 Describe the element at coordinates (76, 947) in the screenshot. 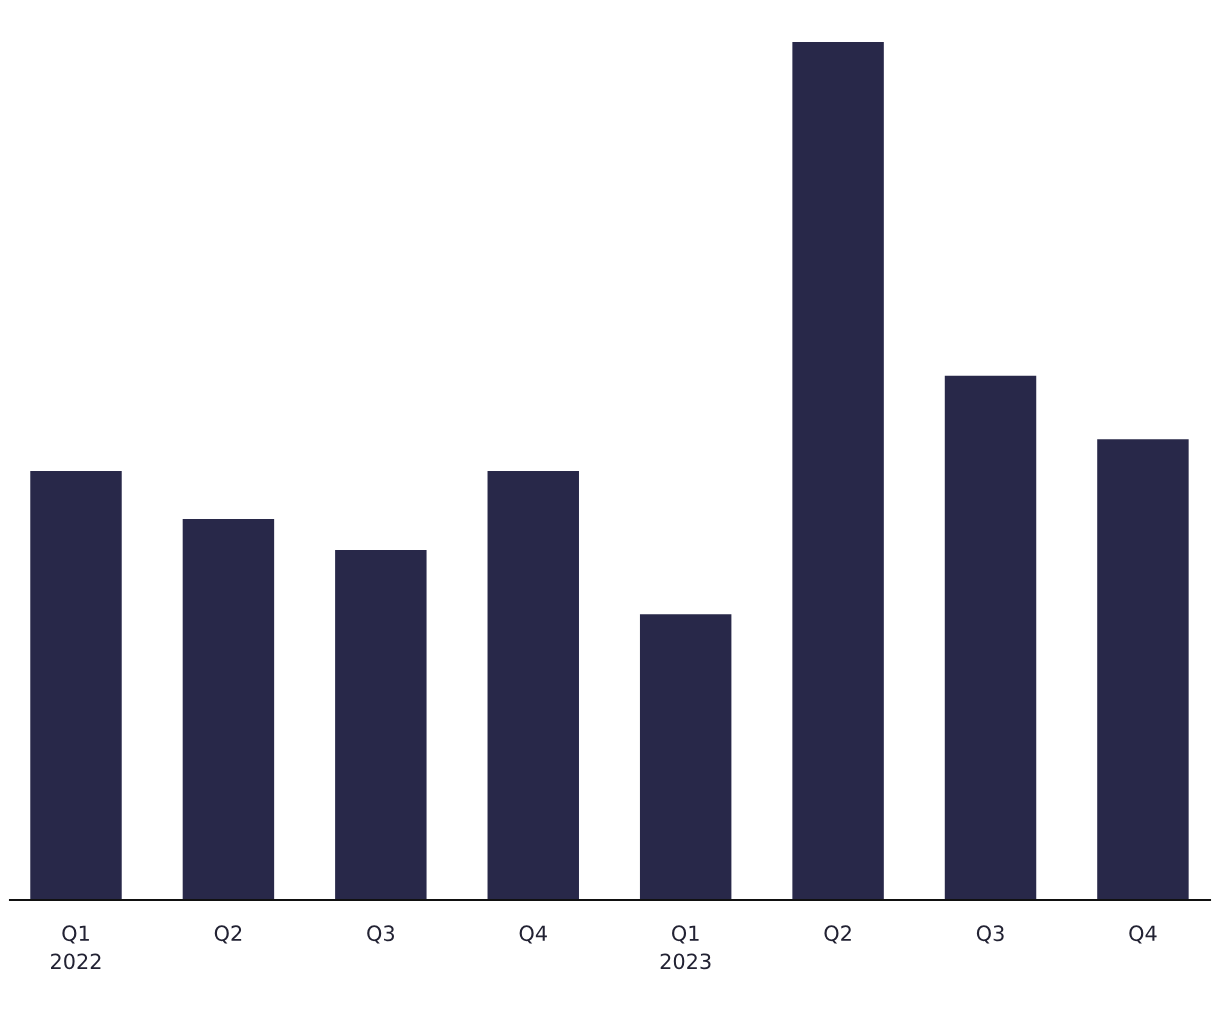

I see `x-tick-label: Q1 2022` at that location.